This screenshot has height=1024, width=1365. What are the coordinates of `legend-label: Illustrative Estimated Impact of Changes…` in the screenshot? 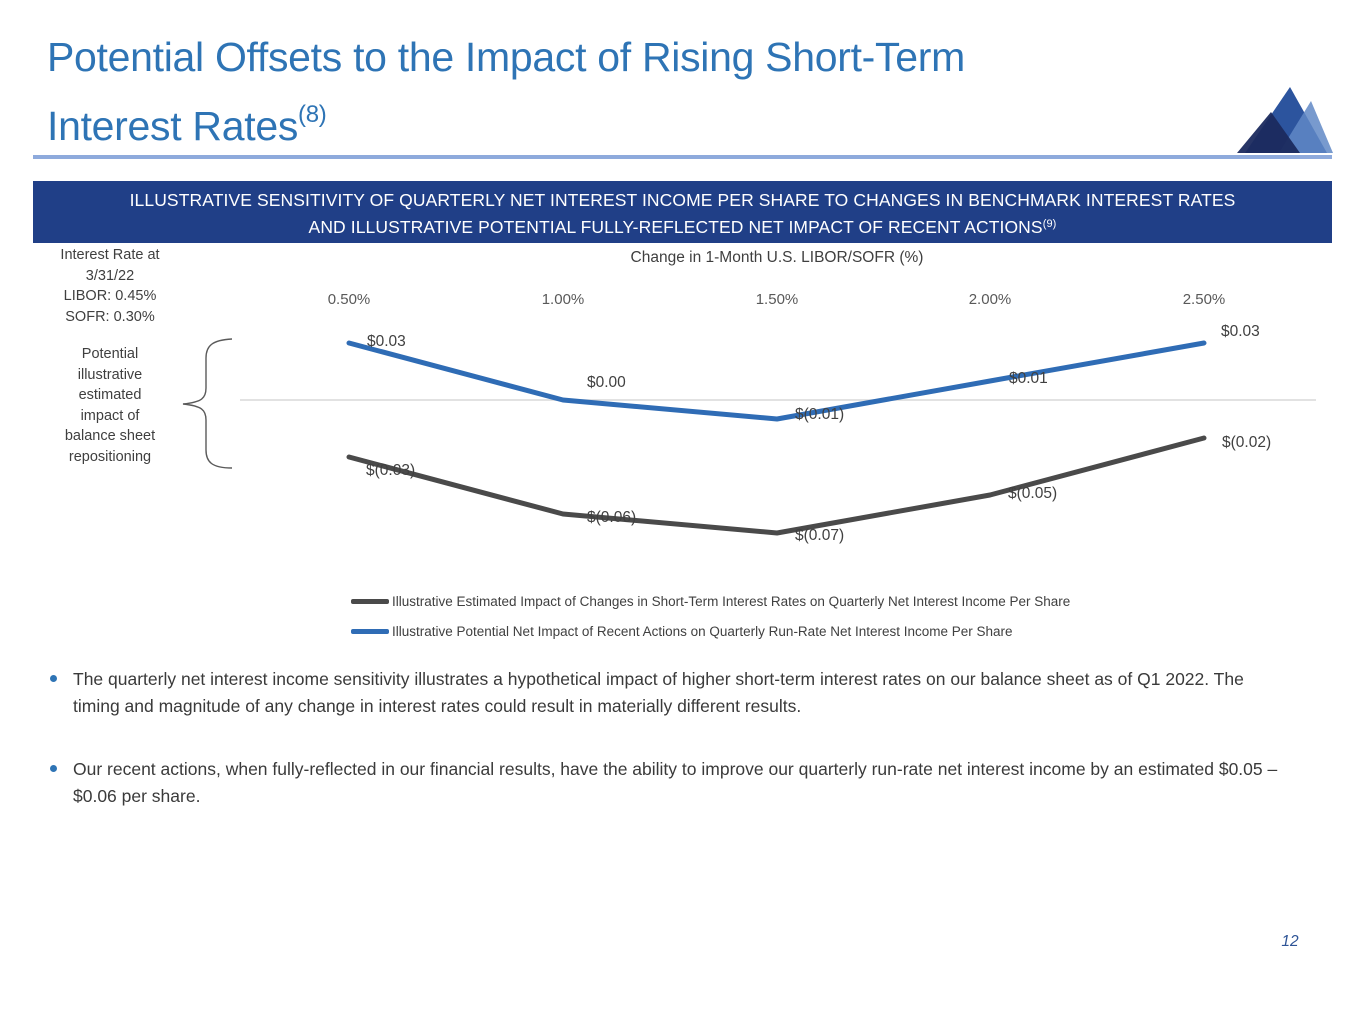 It's located at (731, 601).